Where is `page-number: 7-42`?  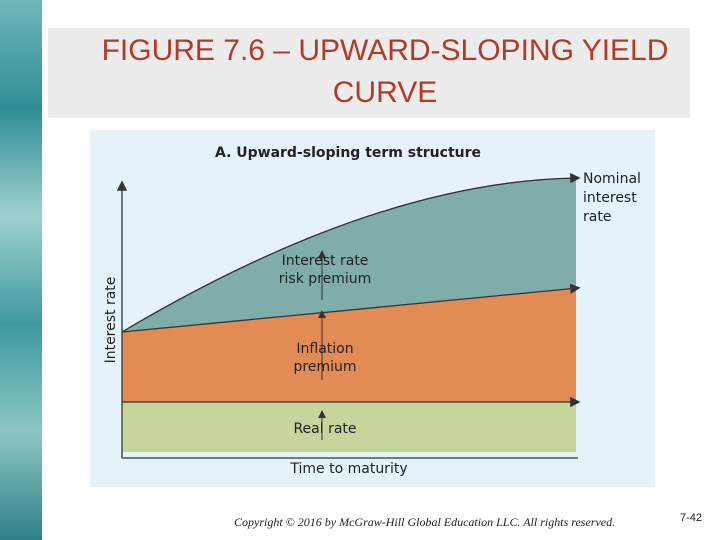 page-number: 7-42 is located at coordinates (691, 518).